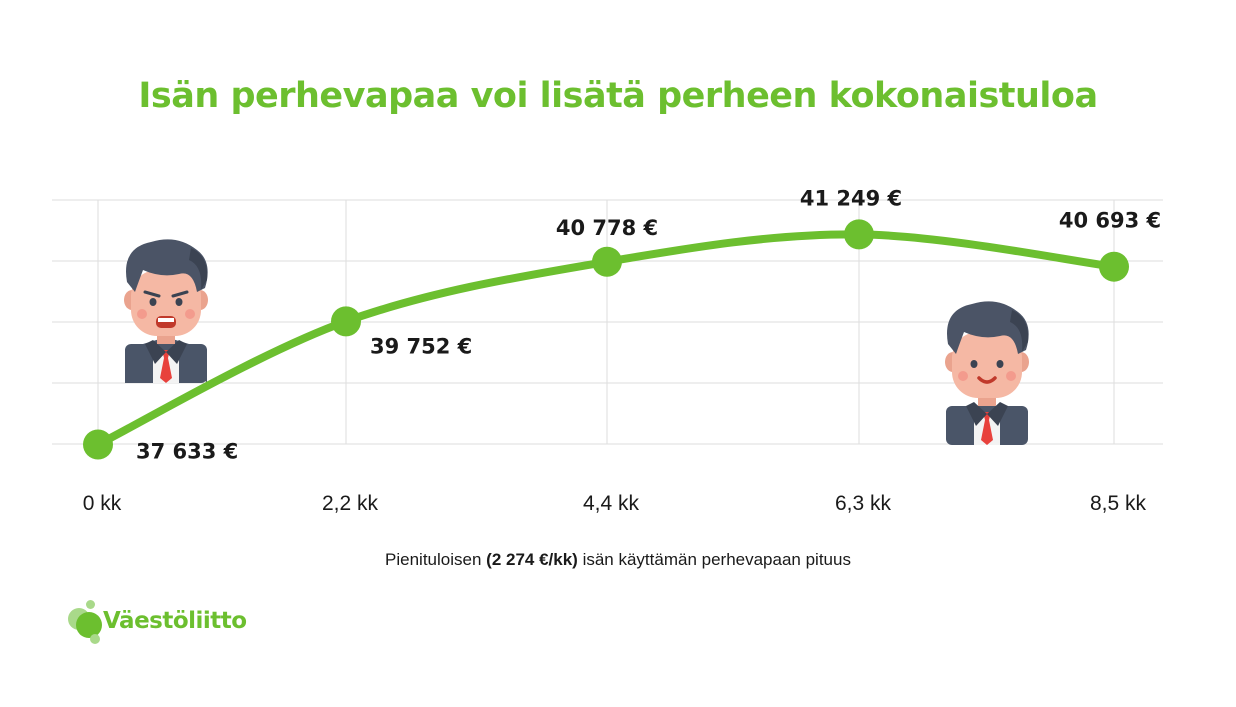 This screenshot has width=1236, height=707. Describe the element at coordinates (166, 311) in the screenshot. I see `worried-man-icon` at that location.